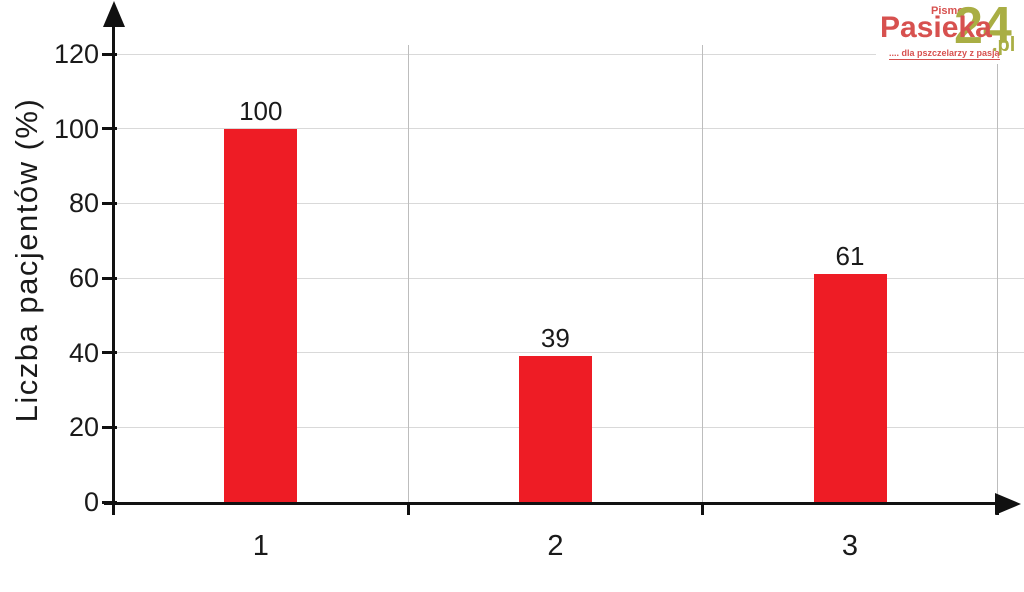  I want to click on y-axis-arrow-icon, so click(114, 14).